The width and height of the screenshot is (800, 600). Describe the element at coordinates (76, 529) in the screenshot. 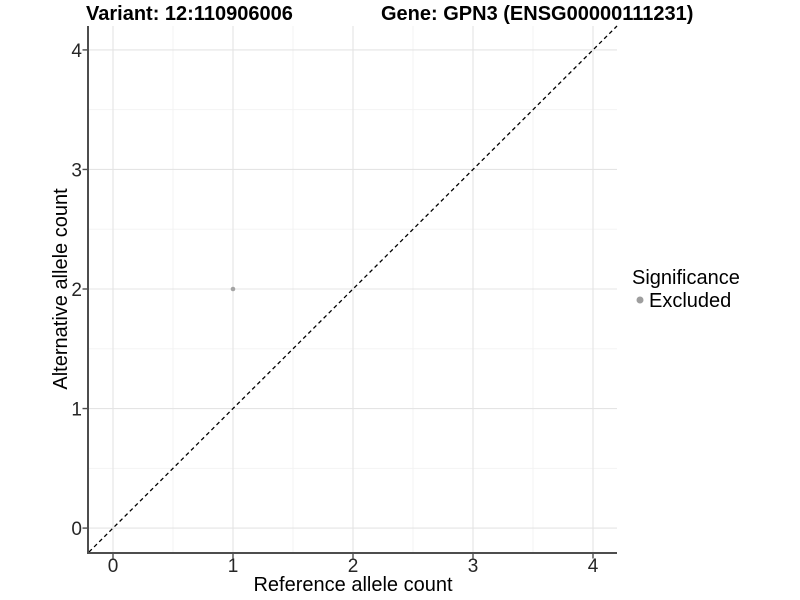

I see `y-tick-label: 0` at that location.